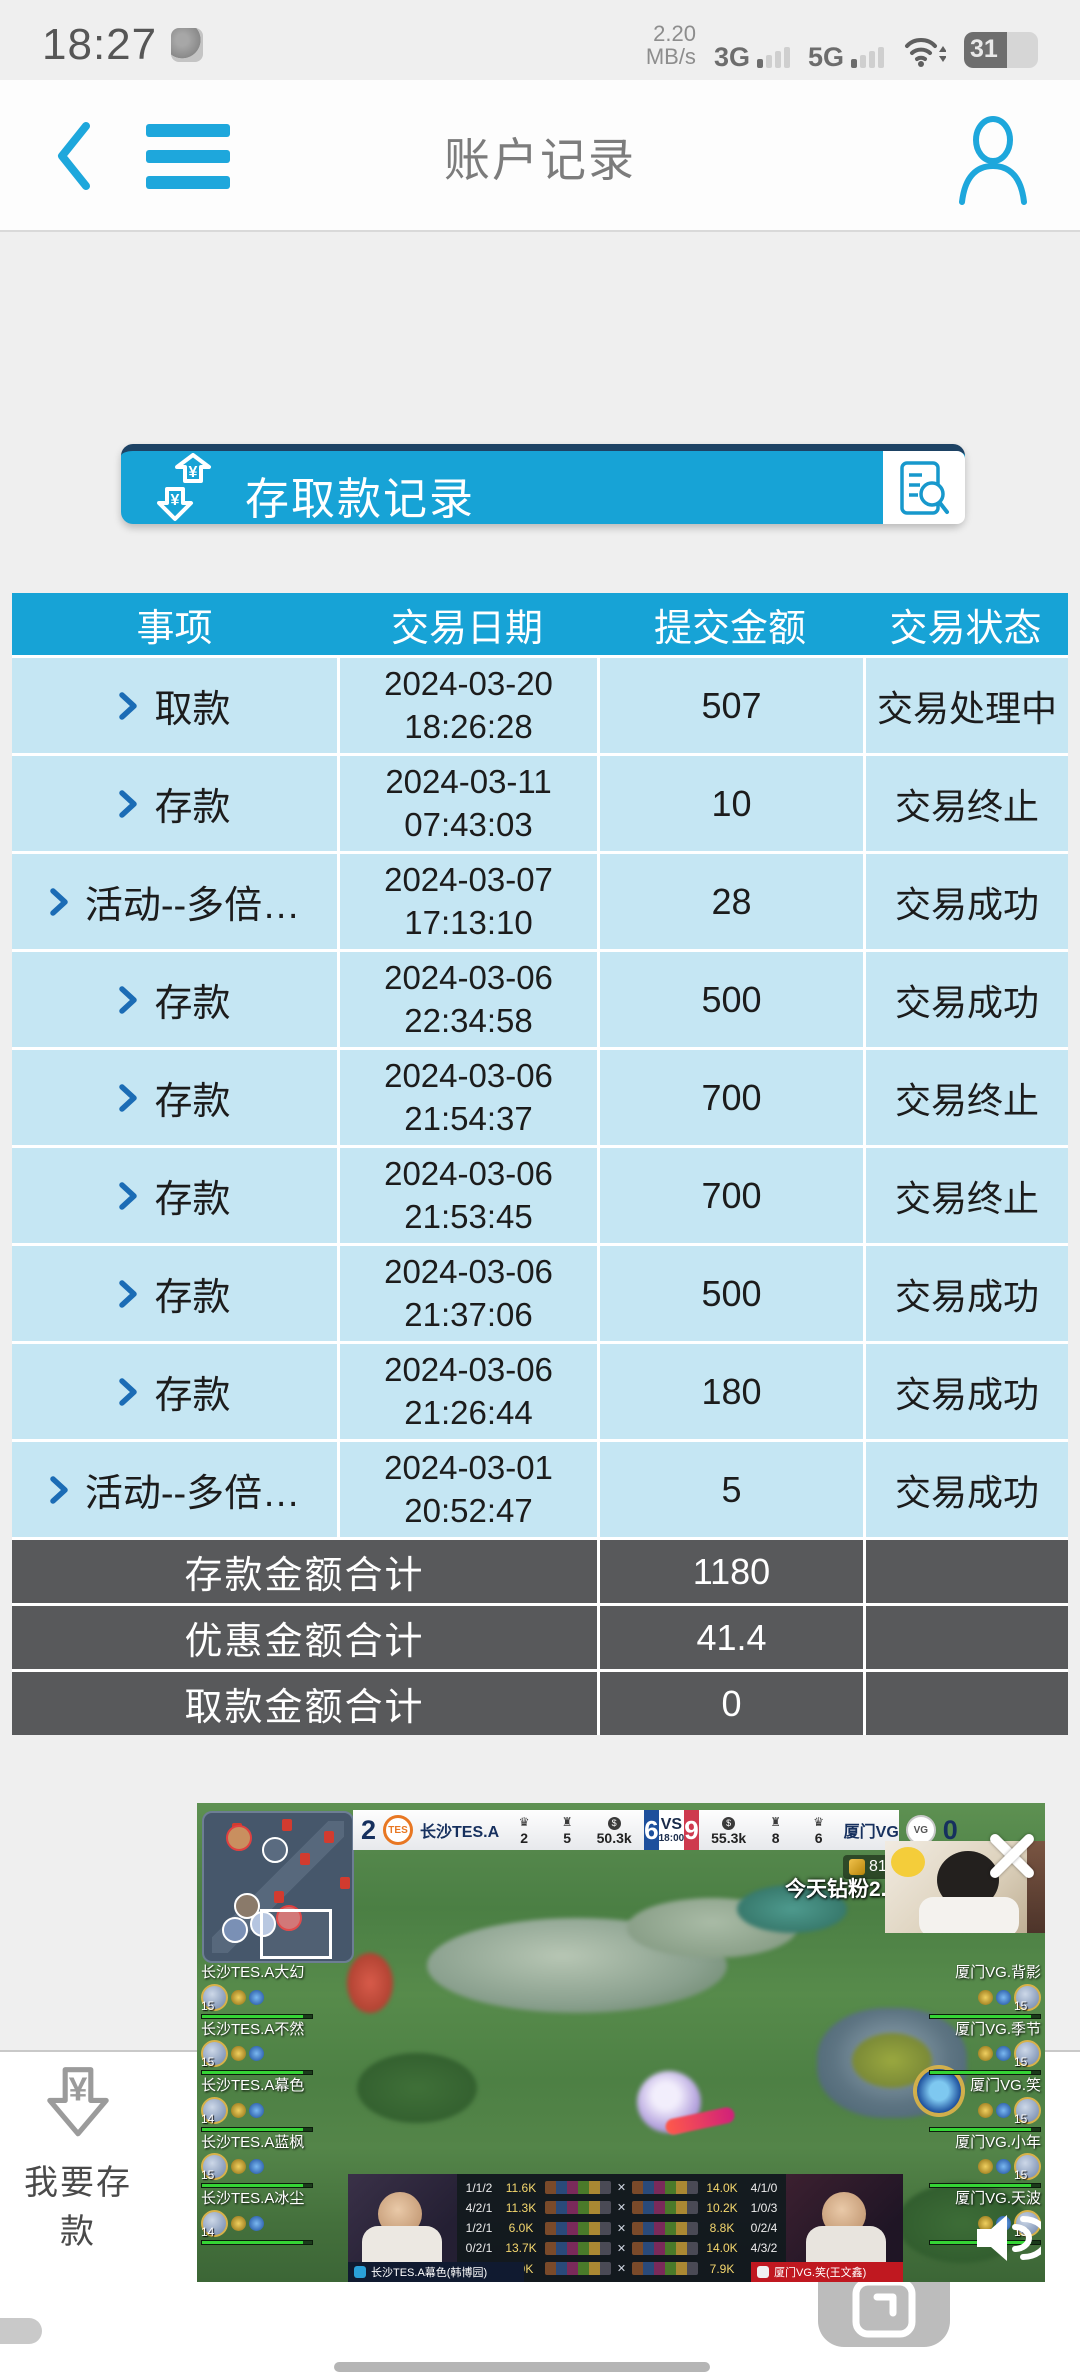 The width and height of the screenshot is (1080, 2376). I want to click on player-name: 厦门VG.背影, so click(998, 1972).